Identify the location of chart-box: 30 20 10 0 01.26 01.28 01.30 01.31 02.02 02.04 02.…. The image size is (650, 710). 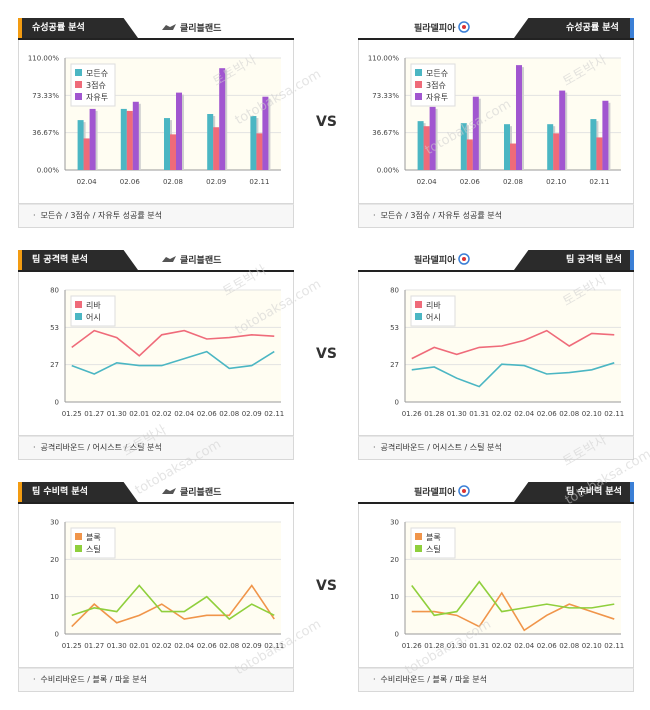
(496, 586).